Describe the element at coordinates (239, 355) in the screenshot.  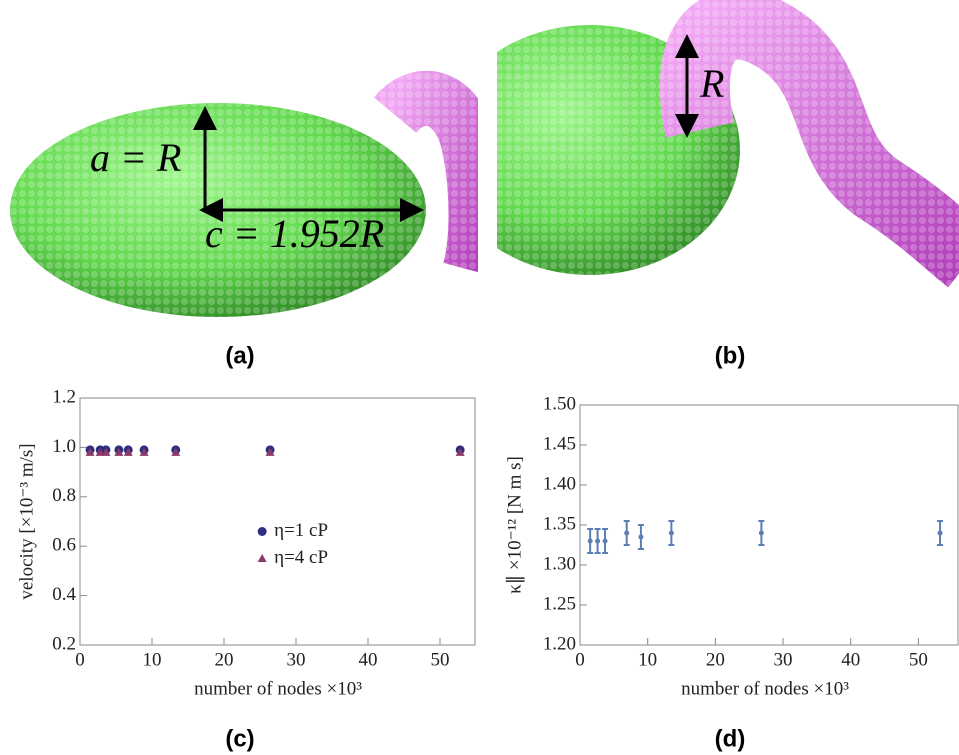
I see `panel-label: (a)` at that location.